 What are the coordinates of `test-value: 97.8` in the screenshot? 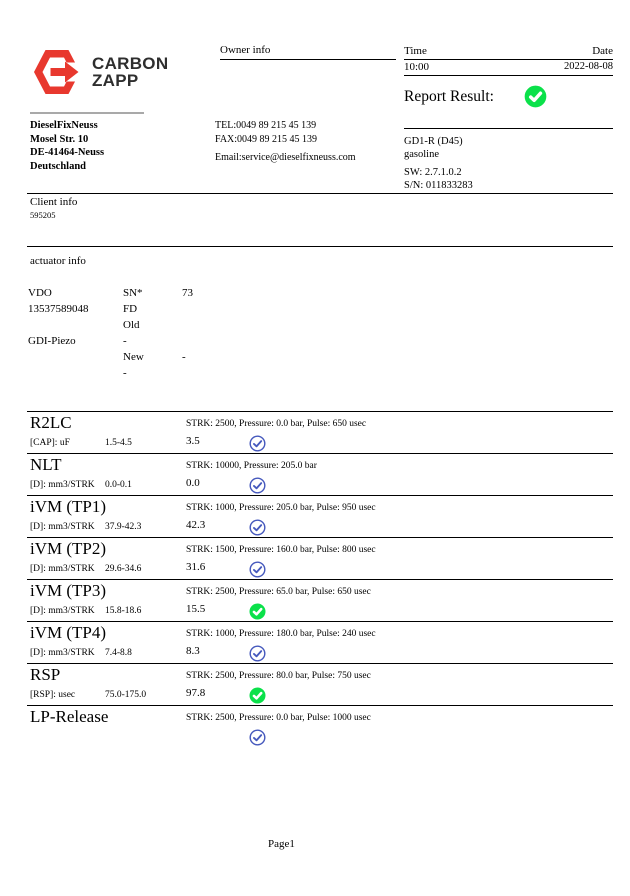 It's located at (196, 693).